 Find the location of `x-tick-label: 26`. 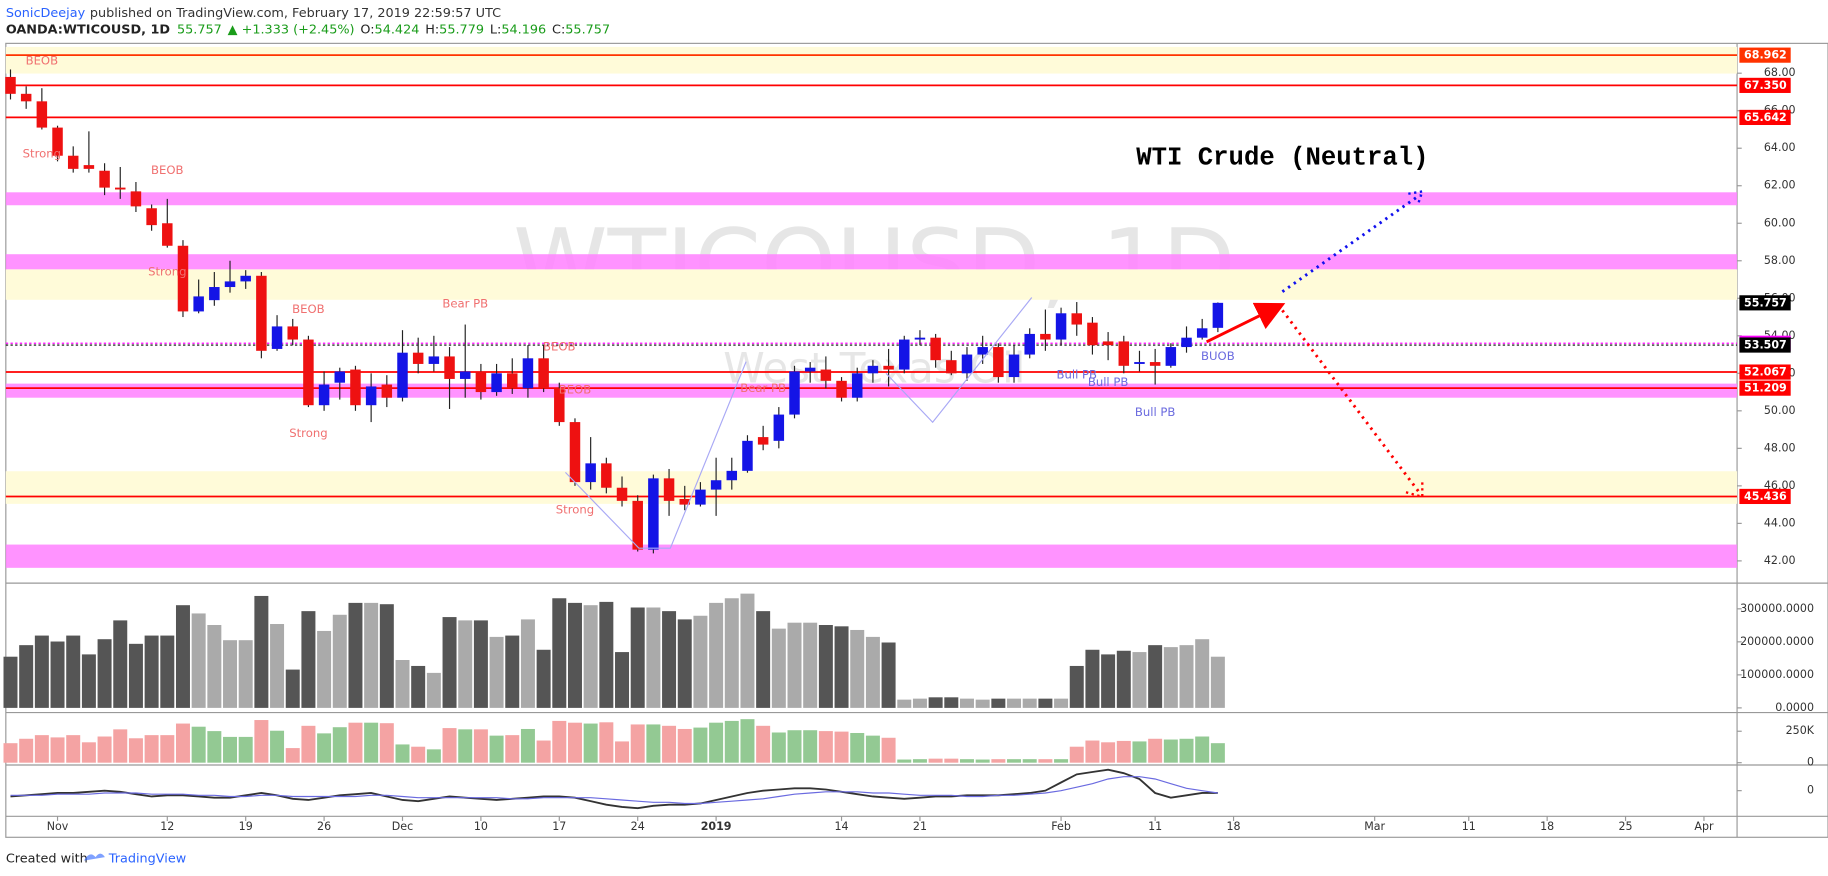

x-tick-label: 26 is located at coordinates (324, 826).